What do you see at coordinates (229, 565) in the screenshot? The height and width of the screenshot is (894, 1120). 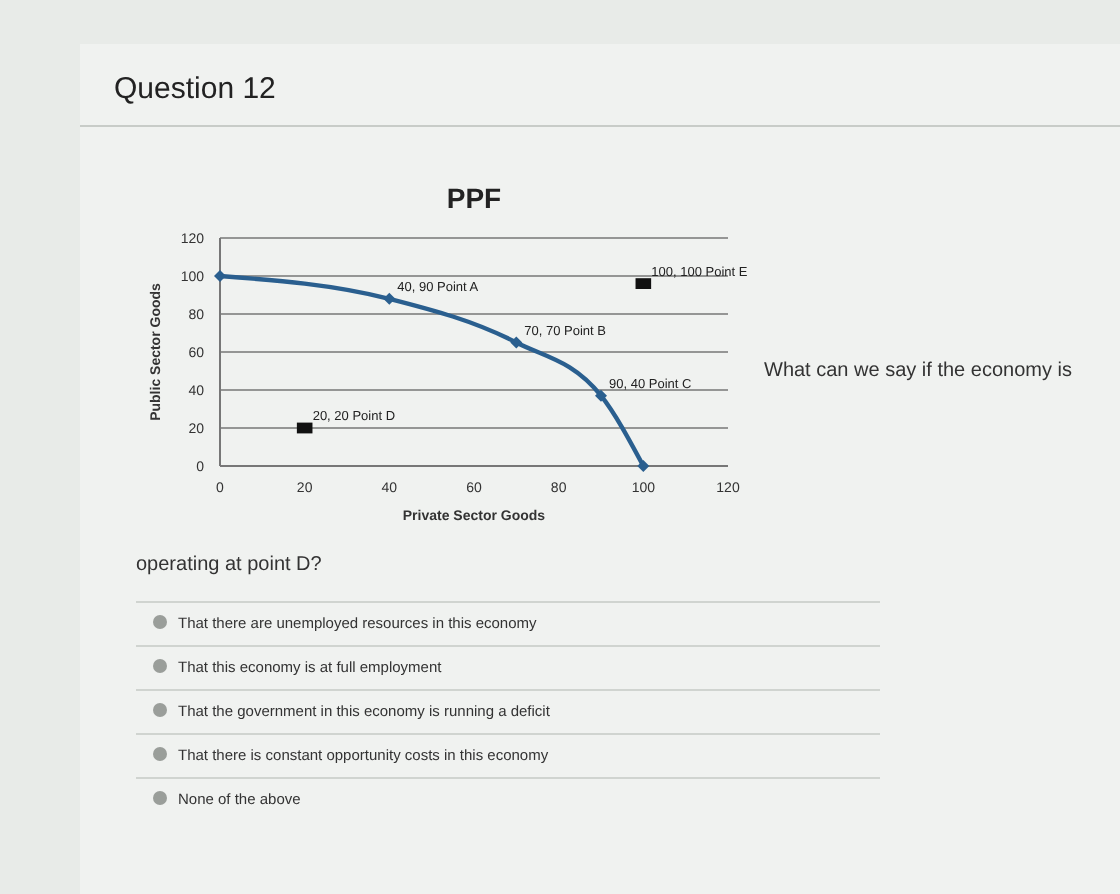 I see `text: operating at point D?` at bounding box center [229, 565].